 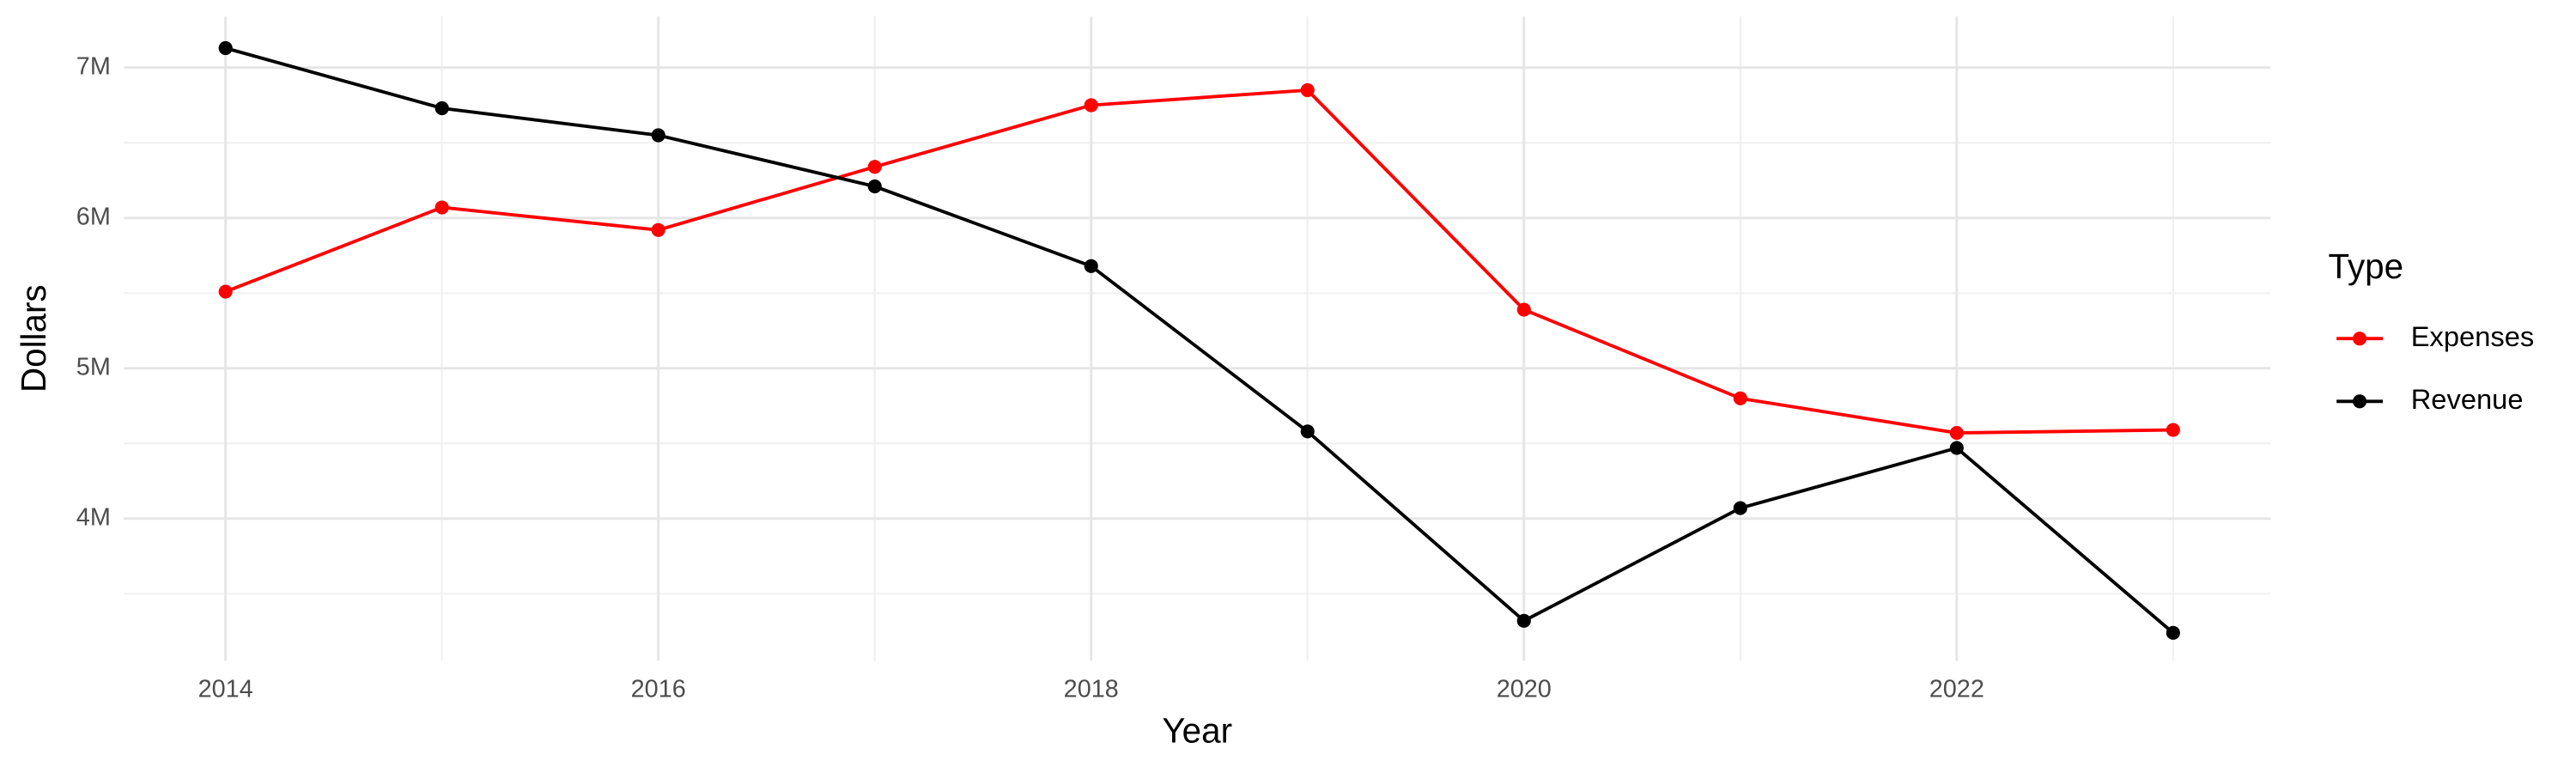 I want to click on y-tick-label: 6M, so click(x=93, y=216).